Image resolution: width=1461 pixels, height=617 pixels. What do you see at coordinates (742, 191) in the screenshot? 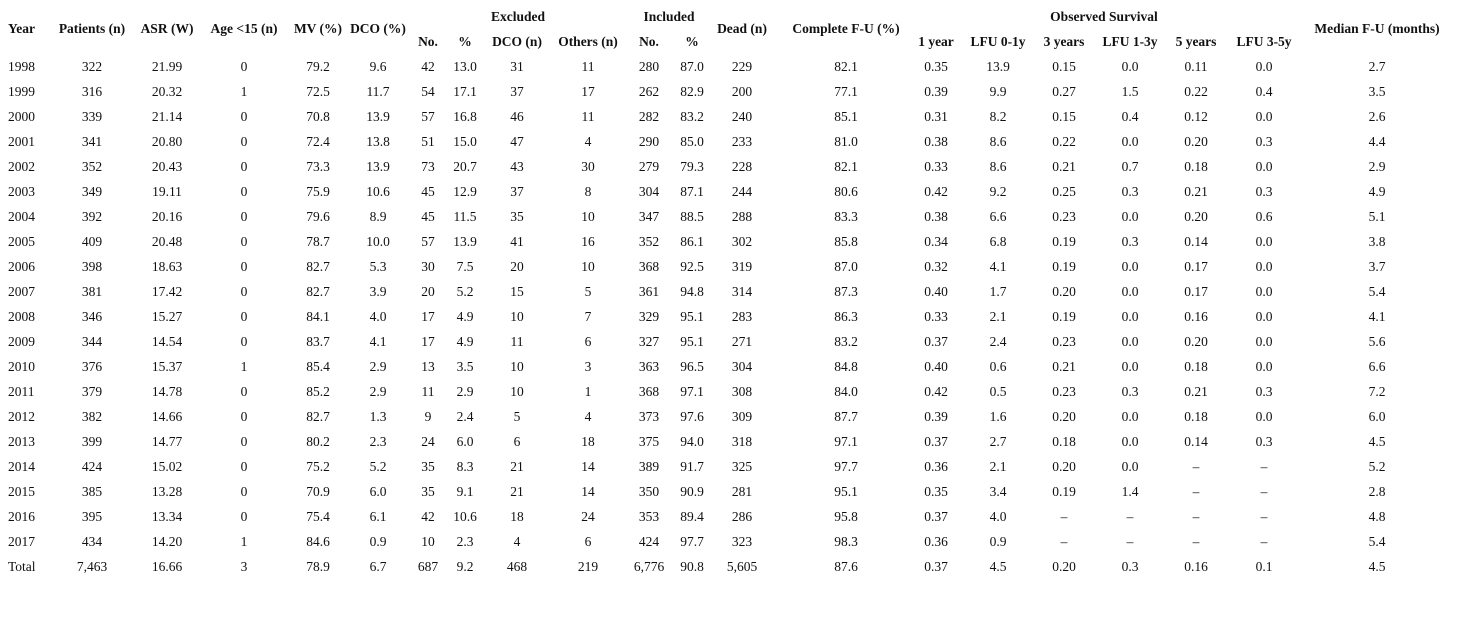
I see `cell: 244` at bounding box center [742, 191].